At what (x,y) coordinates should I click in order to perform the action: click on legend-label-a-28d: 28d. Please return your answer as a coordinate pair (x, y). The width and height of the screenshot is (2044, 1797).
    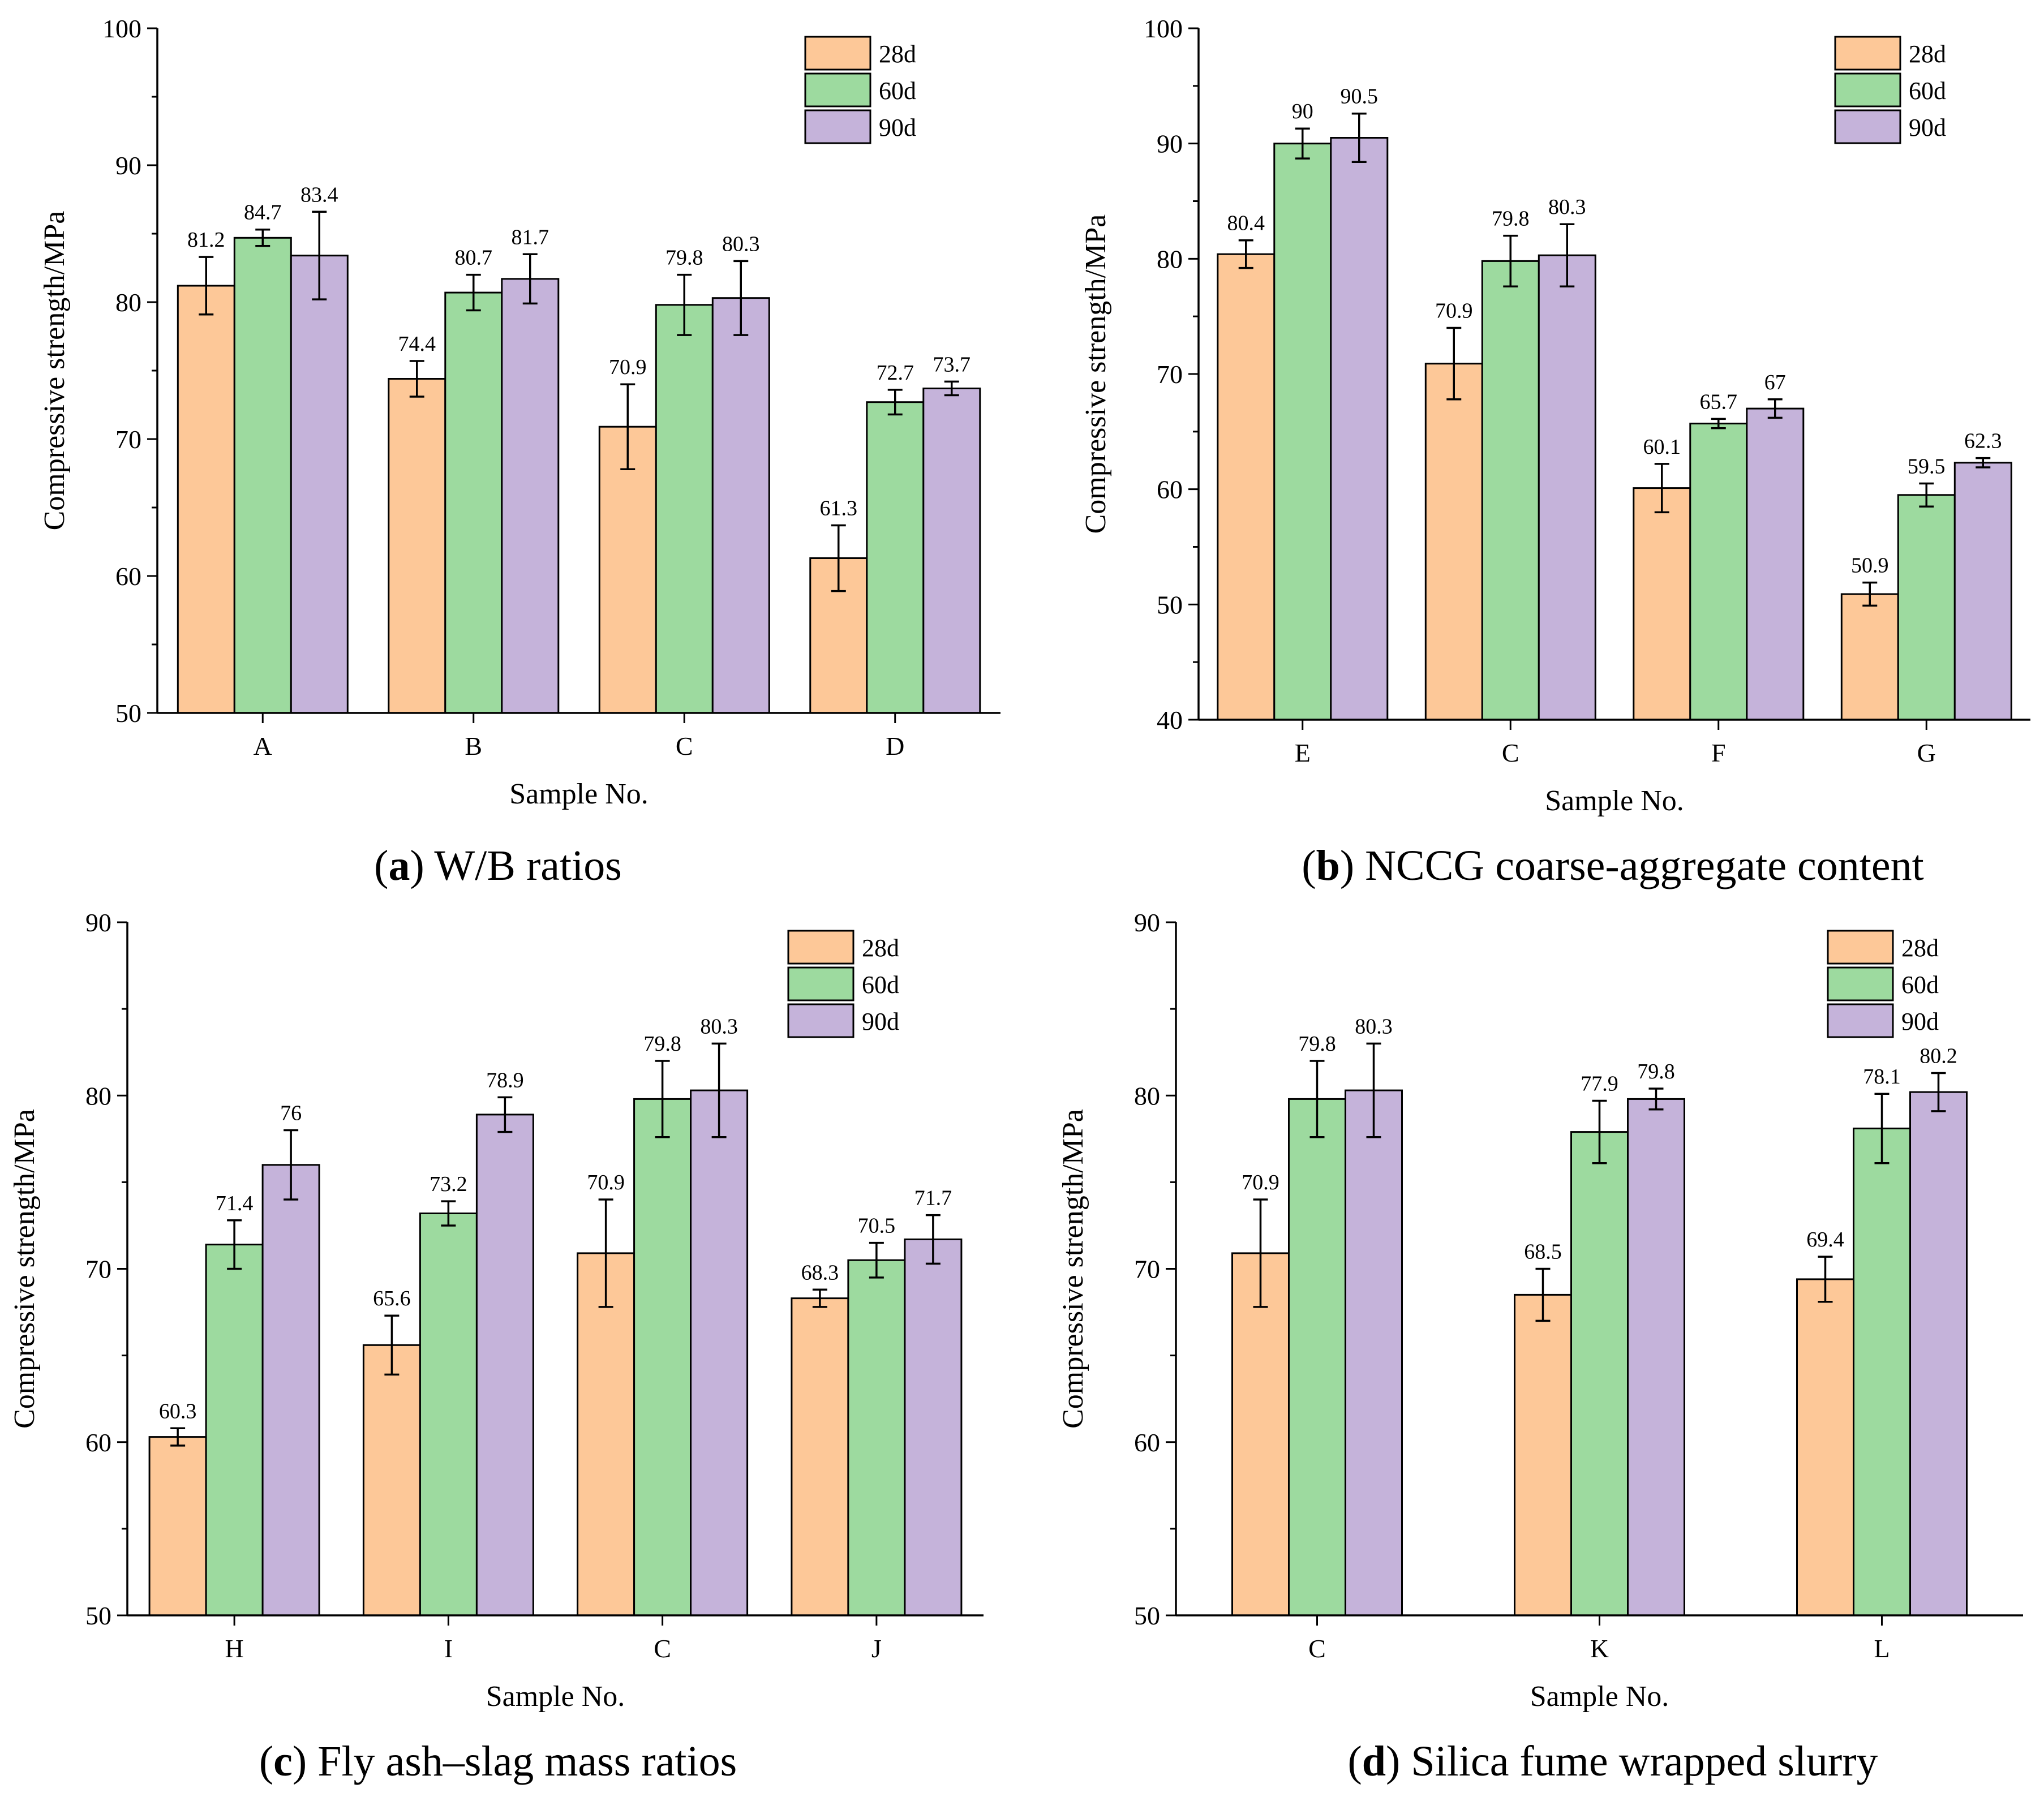
    Looking at the image, I should click on (897, 54).